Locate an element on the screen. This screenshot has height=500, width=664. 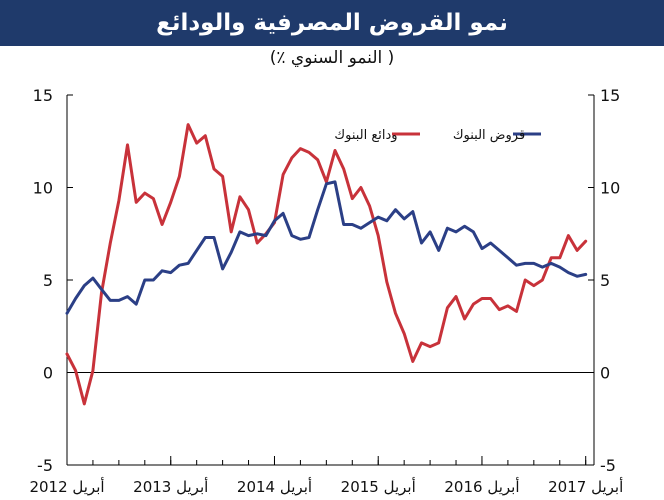
y-tick-label-left: -5 is located at coordinates (45, 465).